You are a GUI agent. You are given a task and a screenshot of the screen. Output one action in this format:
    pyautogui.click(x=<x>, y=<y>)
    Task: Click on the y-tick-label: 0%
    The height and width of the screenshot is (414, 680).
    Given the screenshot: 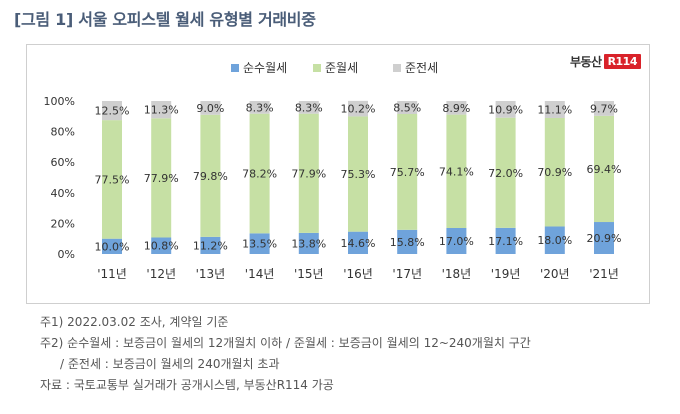 What is the action you would take?
    pyautogui.click(x=66, y=254)
    